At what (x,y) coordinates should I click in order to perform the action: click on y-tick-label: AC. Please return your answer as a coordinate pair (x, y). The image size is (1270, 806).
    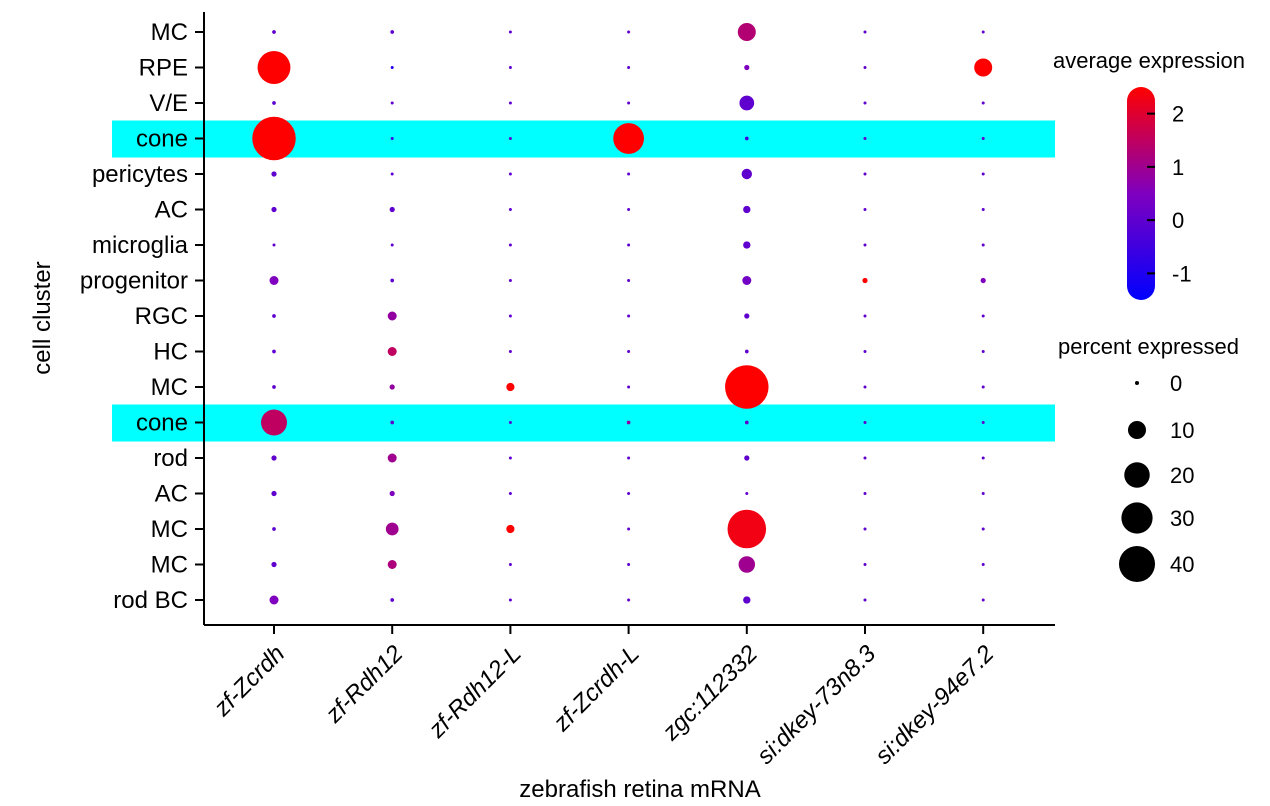
    Looking at the image, I should click on (171, 210).